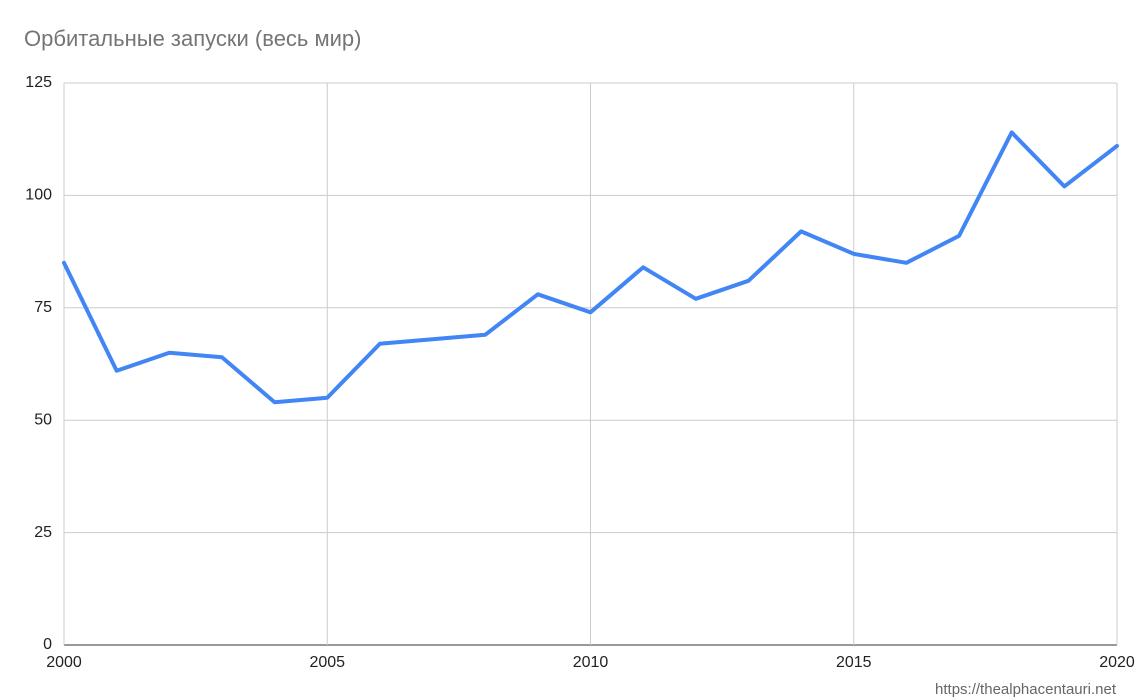  I want to click on x-tick-label: 2015, so click(854, 662).